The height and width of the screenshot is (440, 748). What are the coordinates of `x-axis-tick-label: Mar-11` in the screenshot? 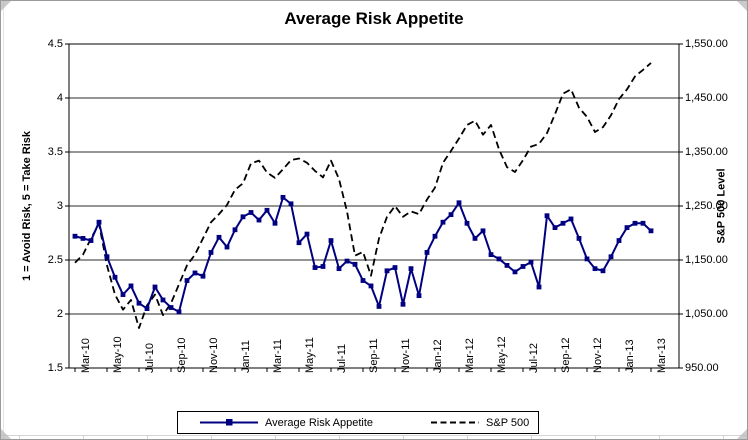 It's located at (277, 355).